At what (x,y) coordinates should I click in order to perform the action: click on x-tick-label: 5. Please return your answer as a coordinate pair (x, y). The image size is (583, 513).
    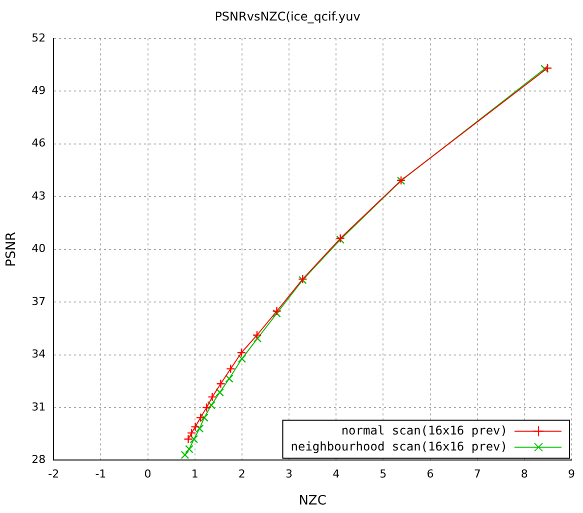
    Looking at the image, I should click on (383, 474).